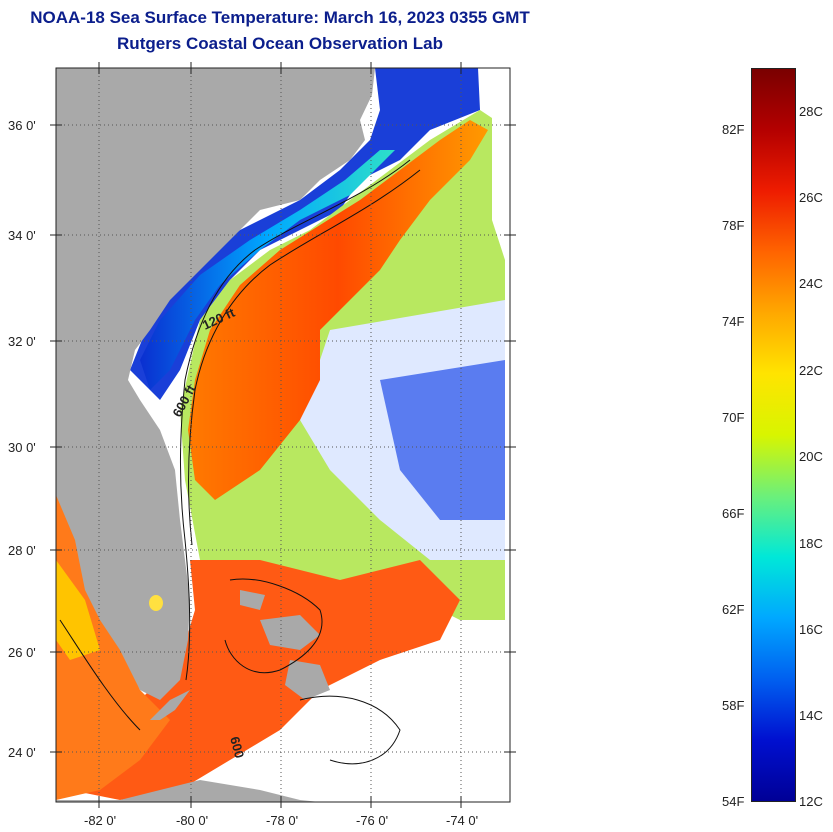 This screenshot has width=833, height=832. I want to click on colorbar-c-label: 12C, so click(811, 801).